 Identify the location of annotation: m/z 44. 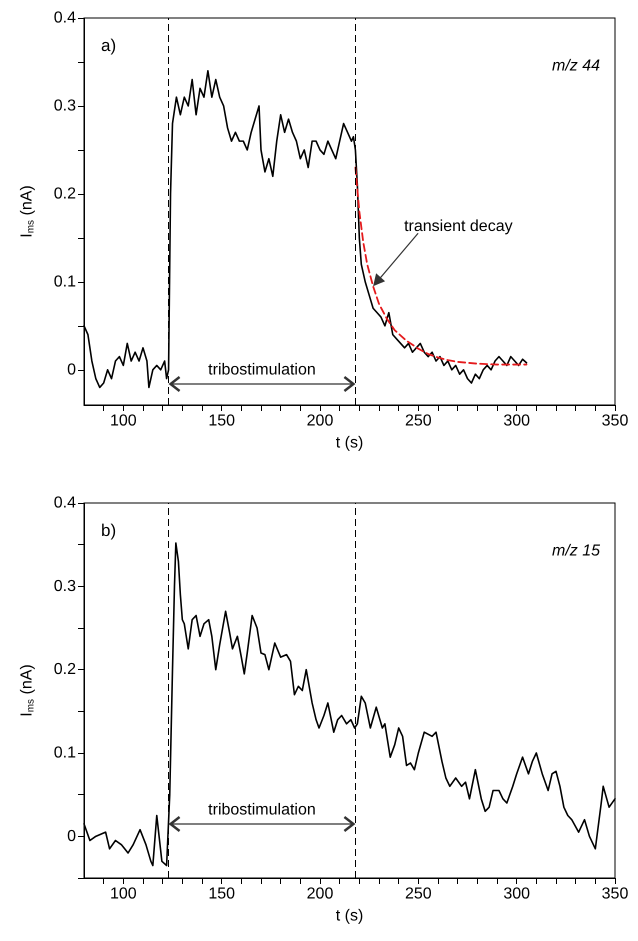
(576, 66).